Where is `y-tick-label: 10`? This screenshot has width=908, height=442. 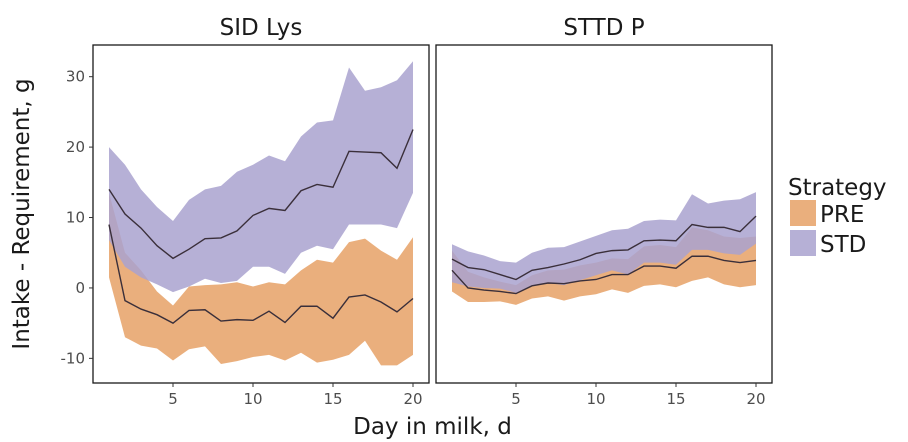 y-tick-label: 10 is located at coordinates (75, 218).